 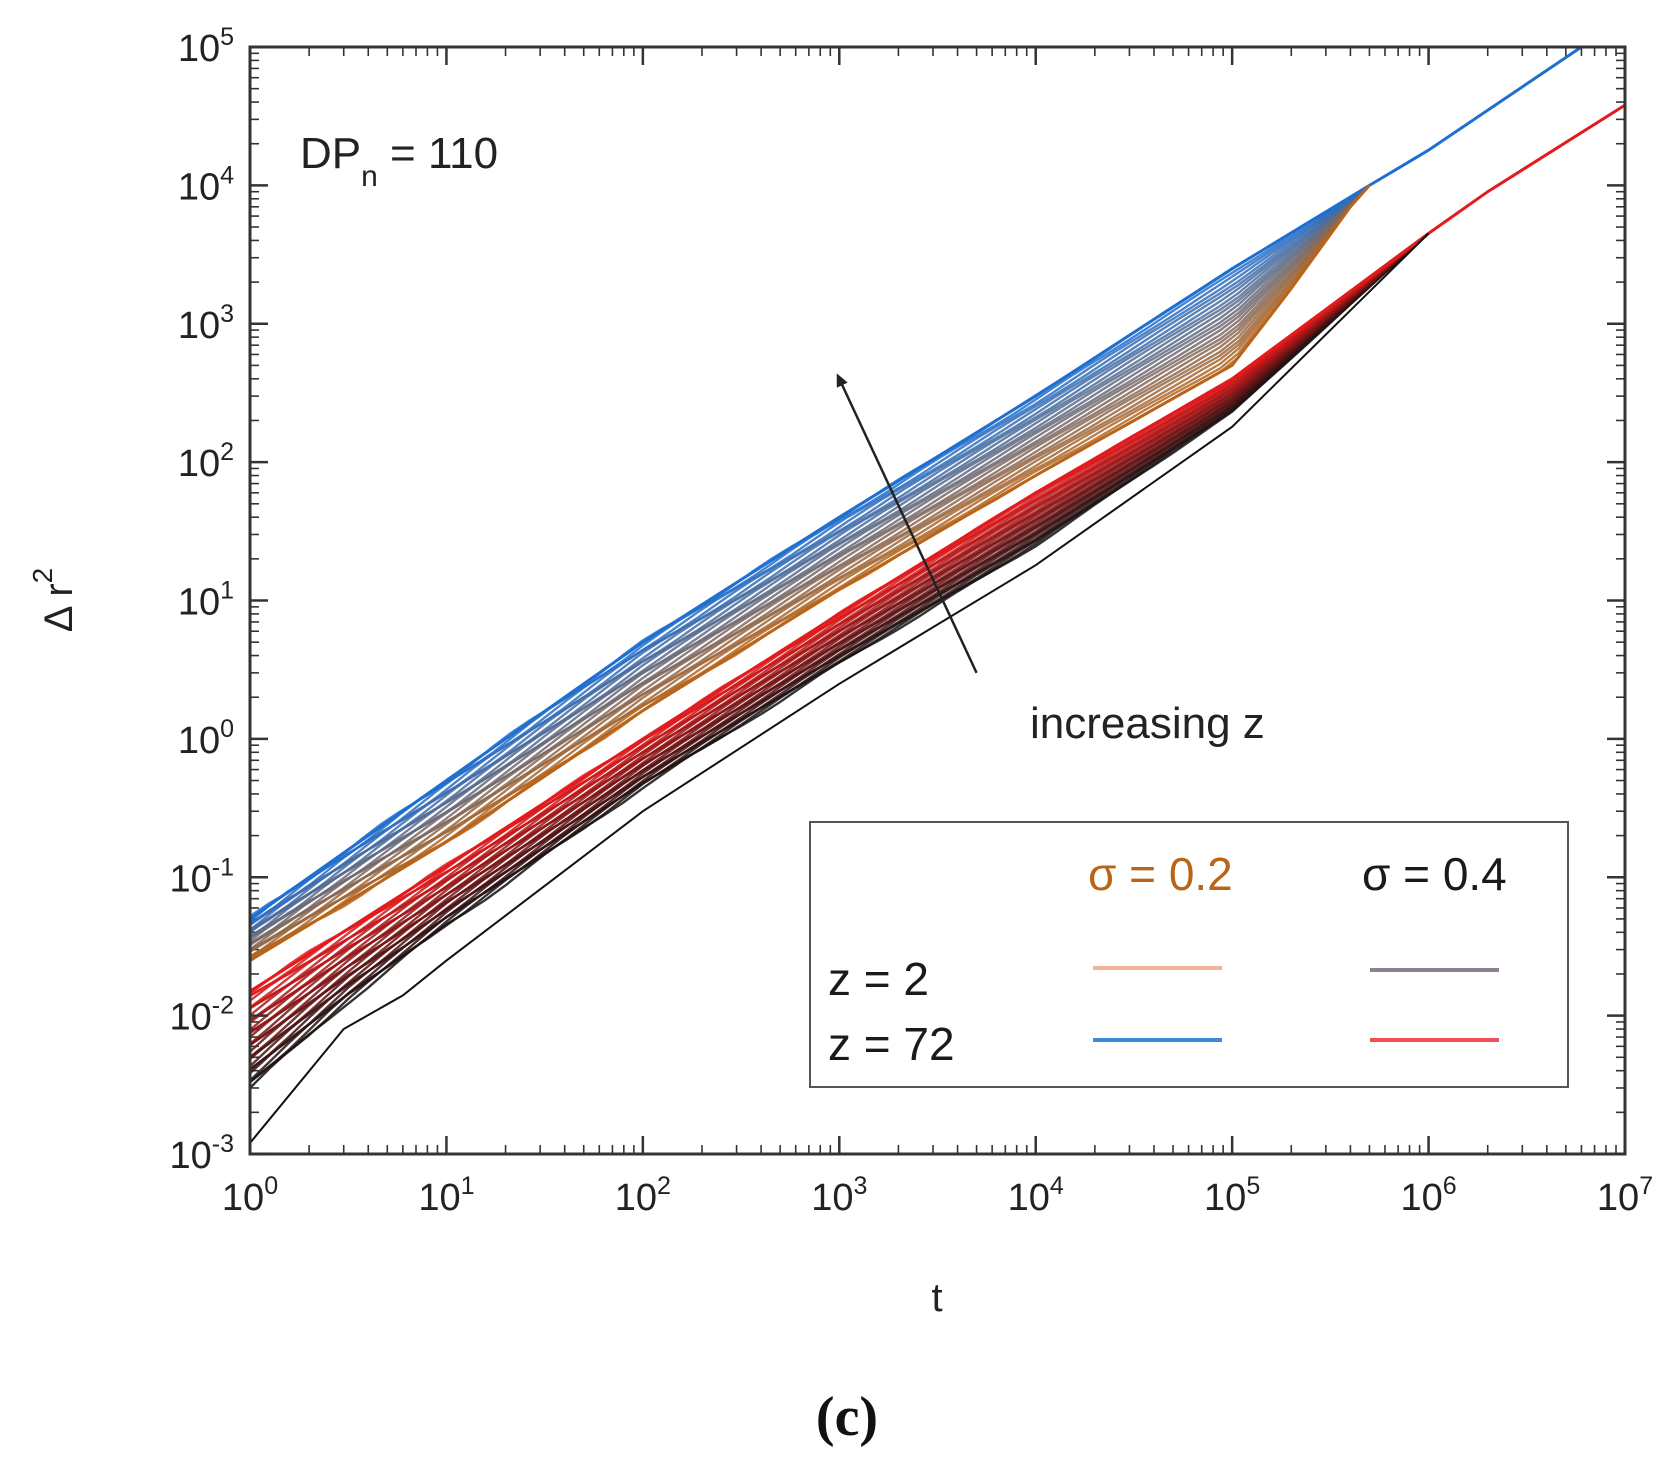 What do you see at coordinates (330, 153) in the screenshot?
I see `dp-label: DP` at bounding box center [330, 153].